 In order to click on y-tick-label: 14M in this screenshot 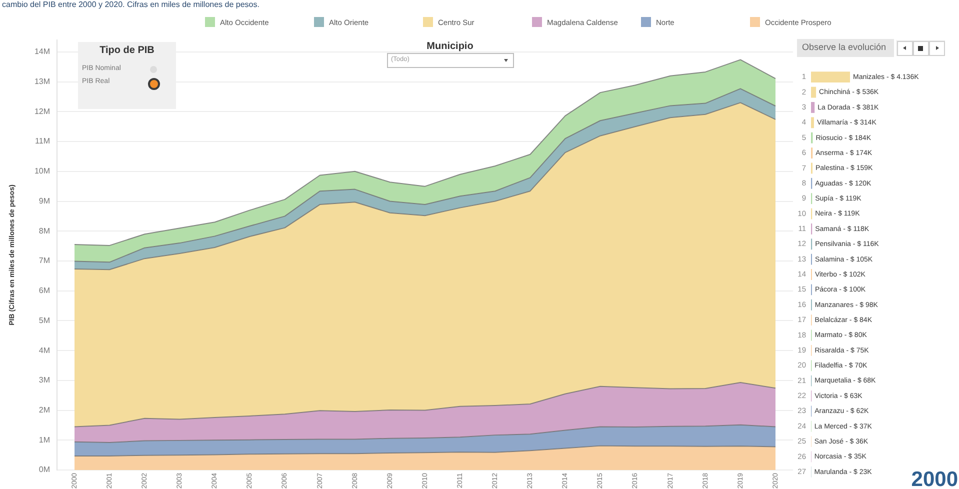, I will do `click(42, 51)`.